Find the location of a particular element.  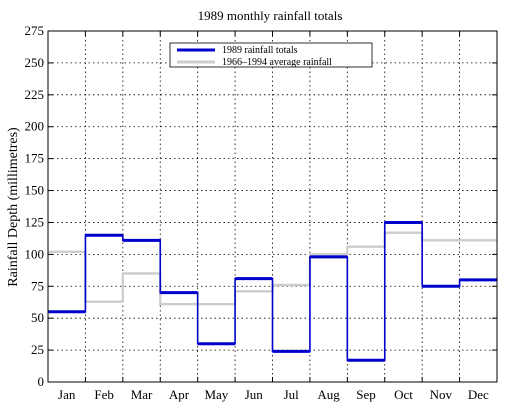

y-tick-label: 125 is located at coordinates (35, 221).